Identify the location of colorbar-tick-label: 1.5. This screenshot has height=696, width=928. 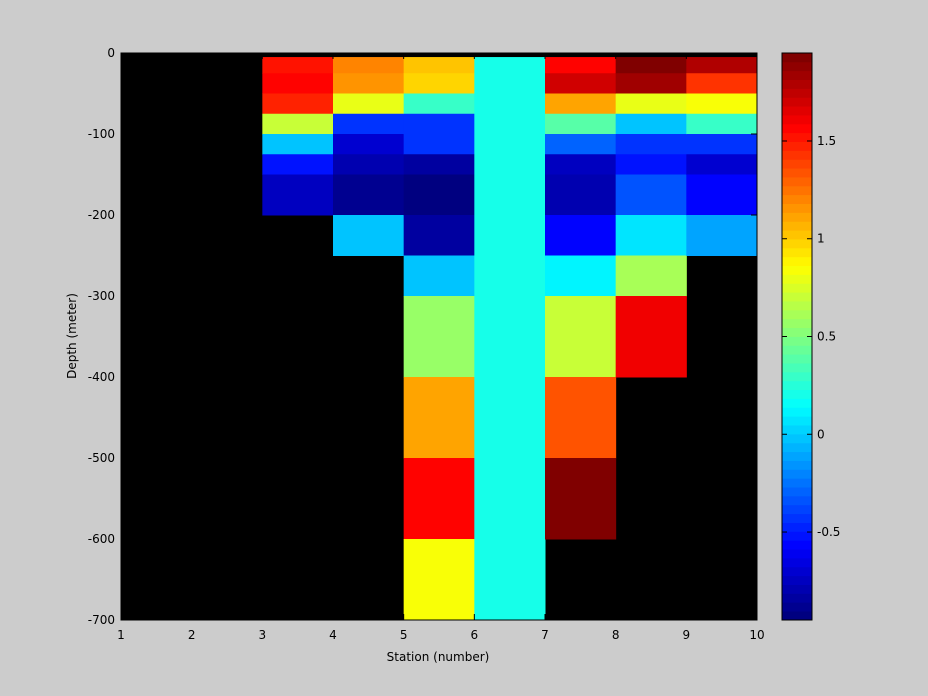
(826, 141).